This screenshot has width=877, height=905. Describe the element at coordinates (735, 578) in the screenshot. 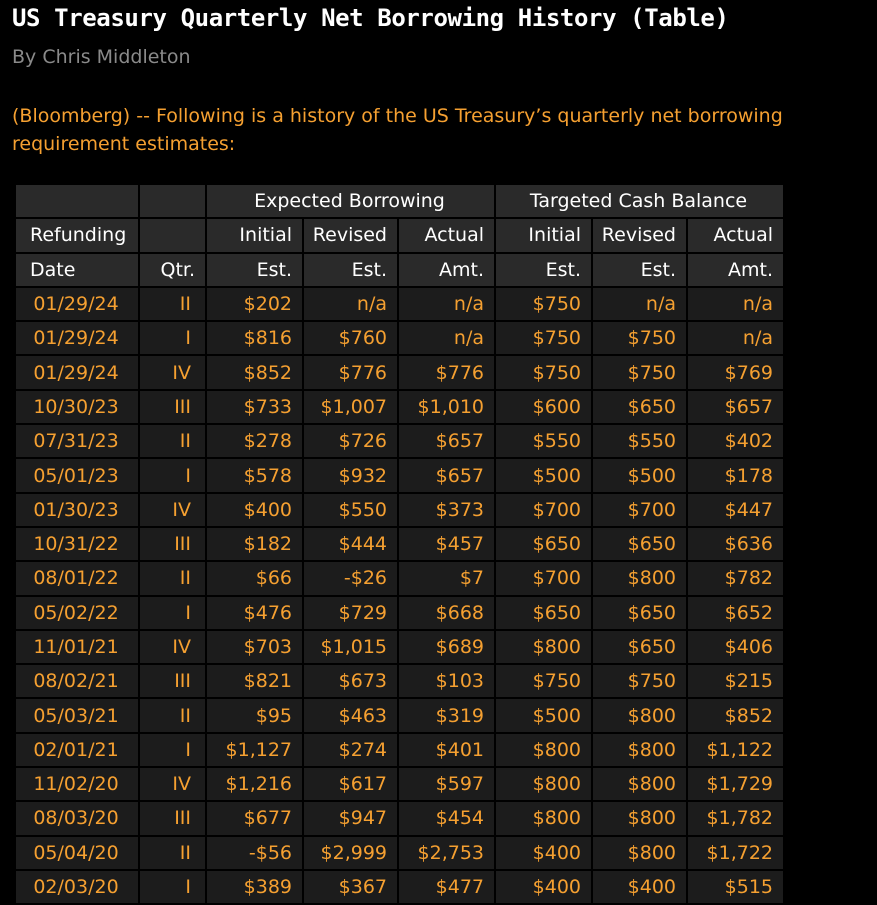

I see `targeted-actual-cell: $782` at that location.